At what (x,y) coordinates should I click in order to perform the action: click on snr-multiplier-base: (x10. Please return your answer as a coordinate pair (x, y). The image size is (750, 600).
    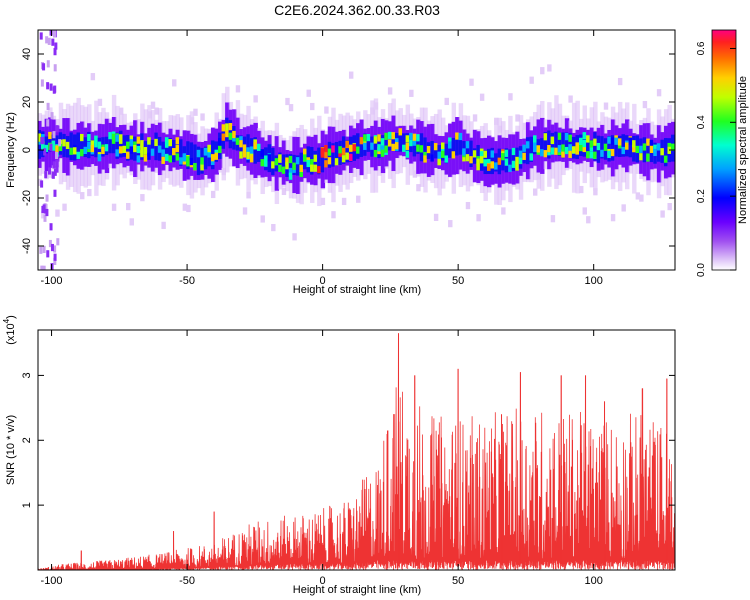
    Looking at the image, I should click on (11, 333).